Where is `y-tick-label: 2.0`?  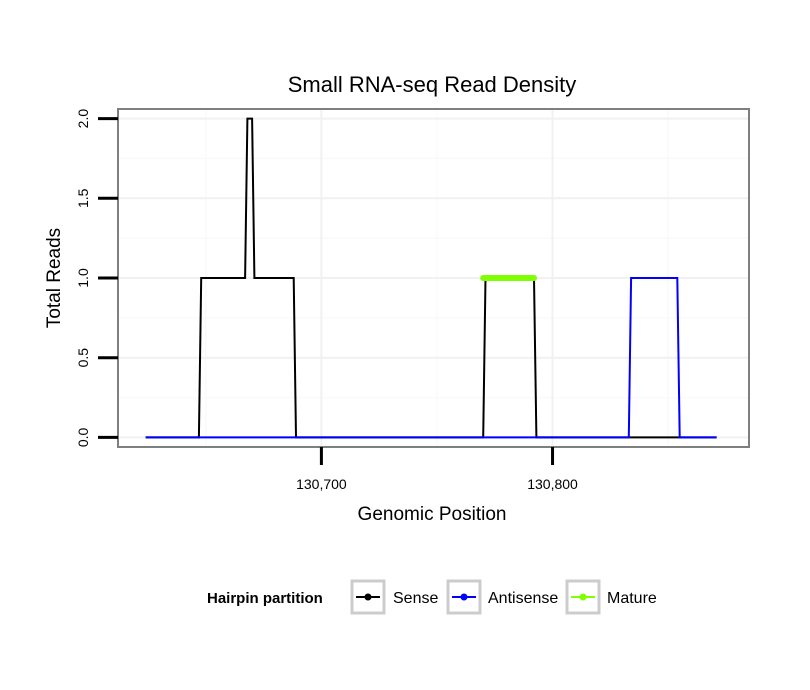
y-tick-label: 2.0 is located at coordinates (83, 119).